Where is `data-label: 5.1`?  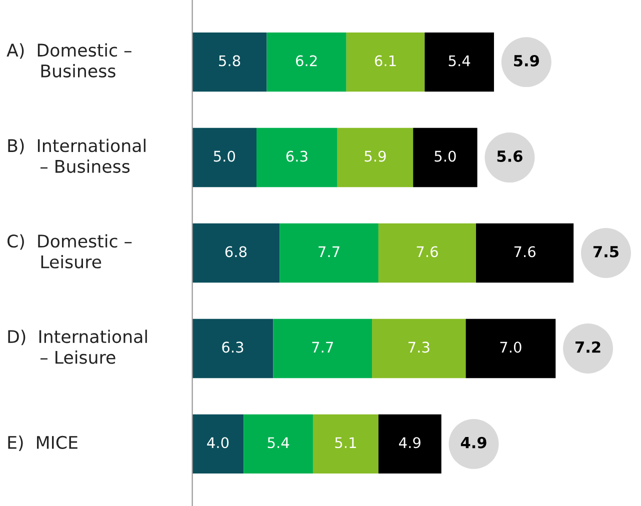 data-label: 5.1 is located at coordinates (345, 442).